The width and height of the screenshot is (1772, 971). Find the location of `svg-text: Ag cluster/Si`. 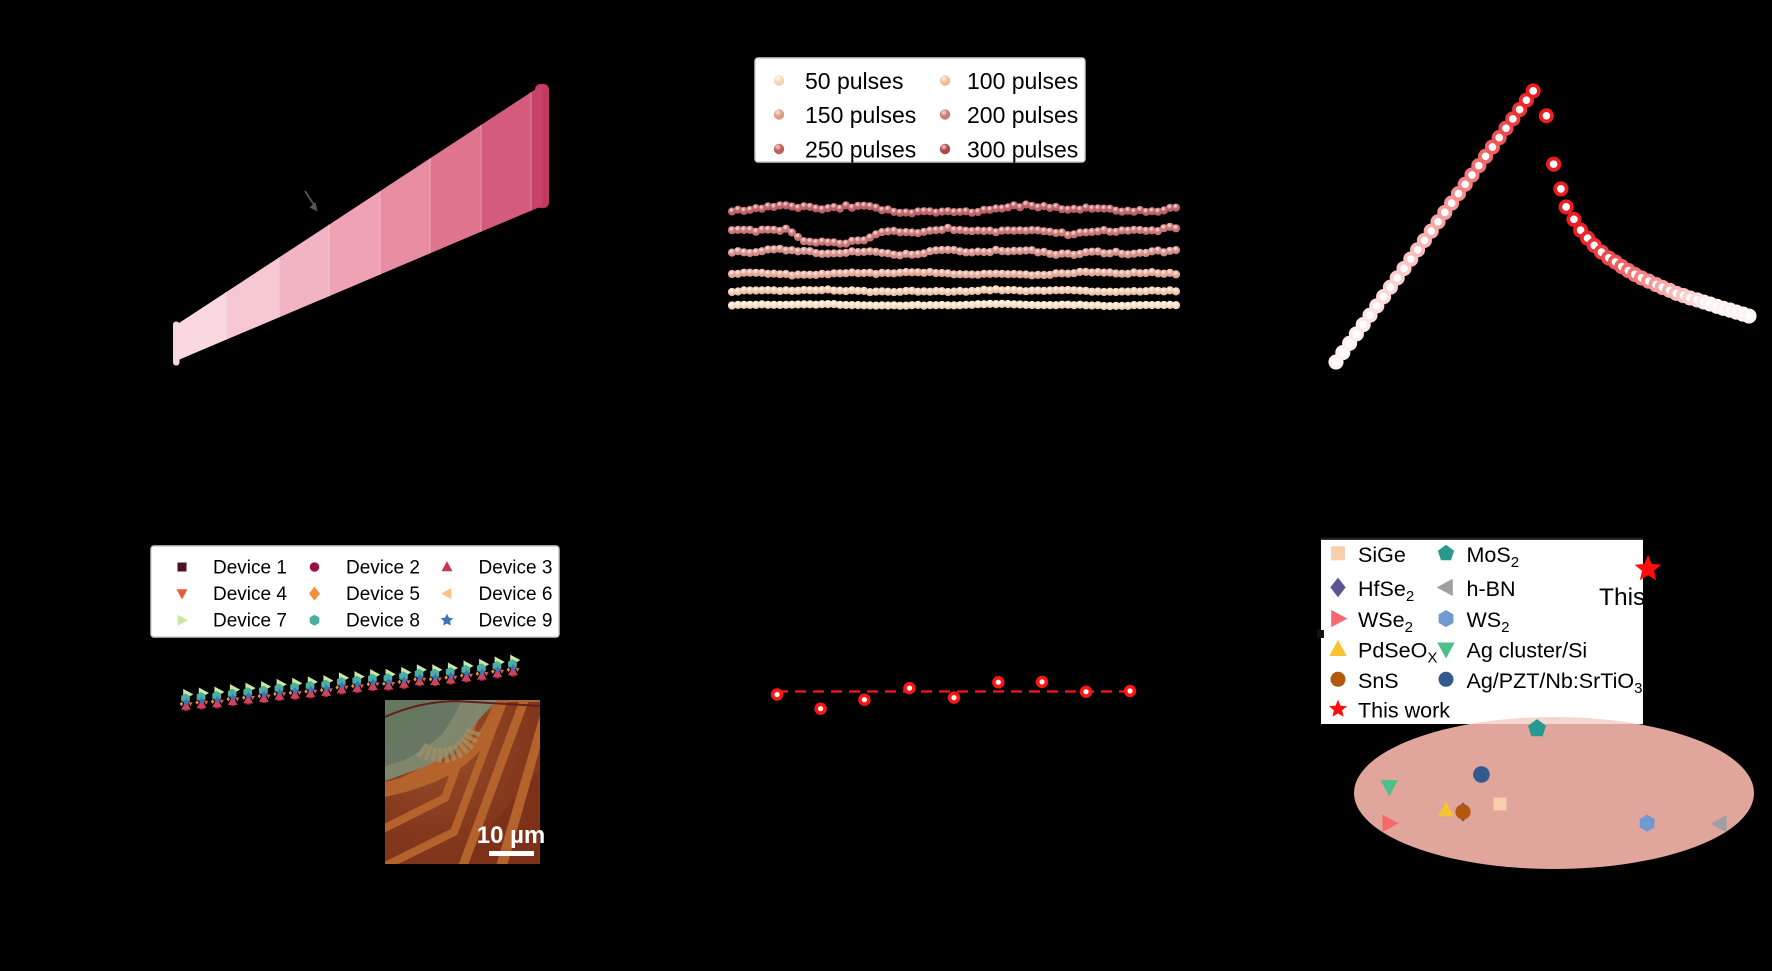

svg-text: Ag cluster/Si is located at coordinates (1527, 651).